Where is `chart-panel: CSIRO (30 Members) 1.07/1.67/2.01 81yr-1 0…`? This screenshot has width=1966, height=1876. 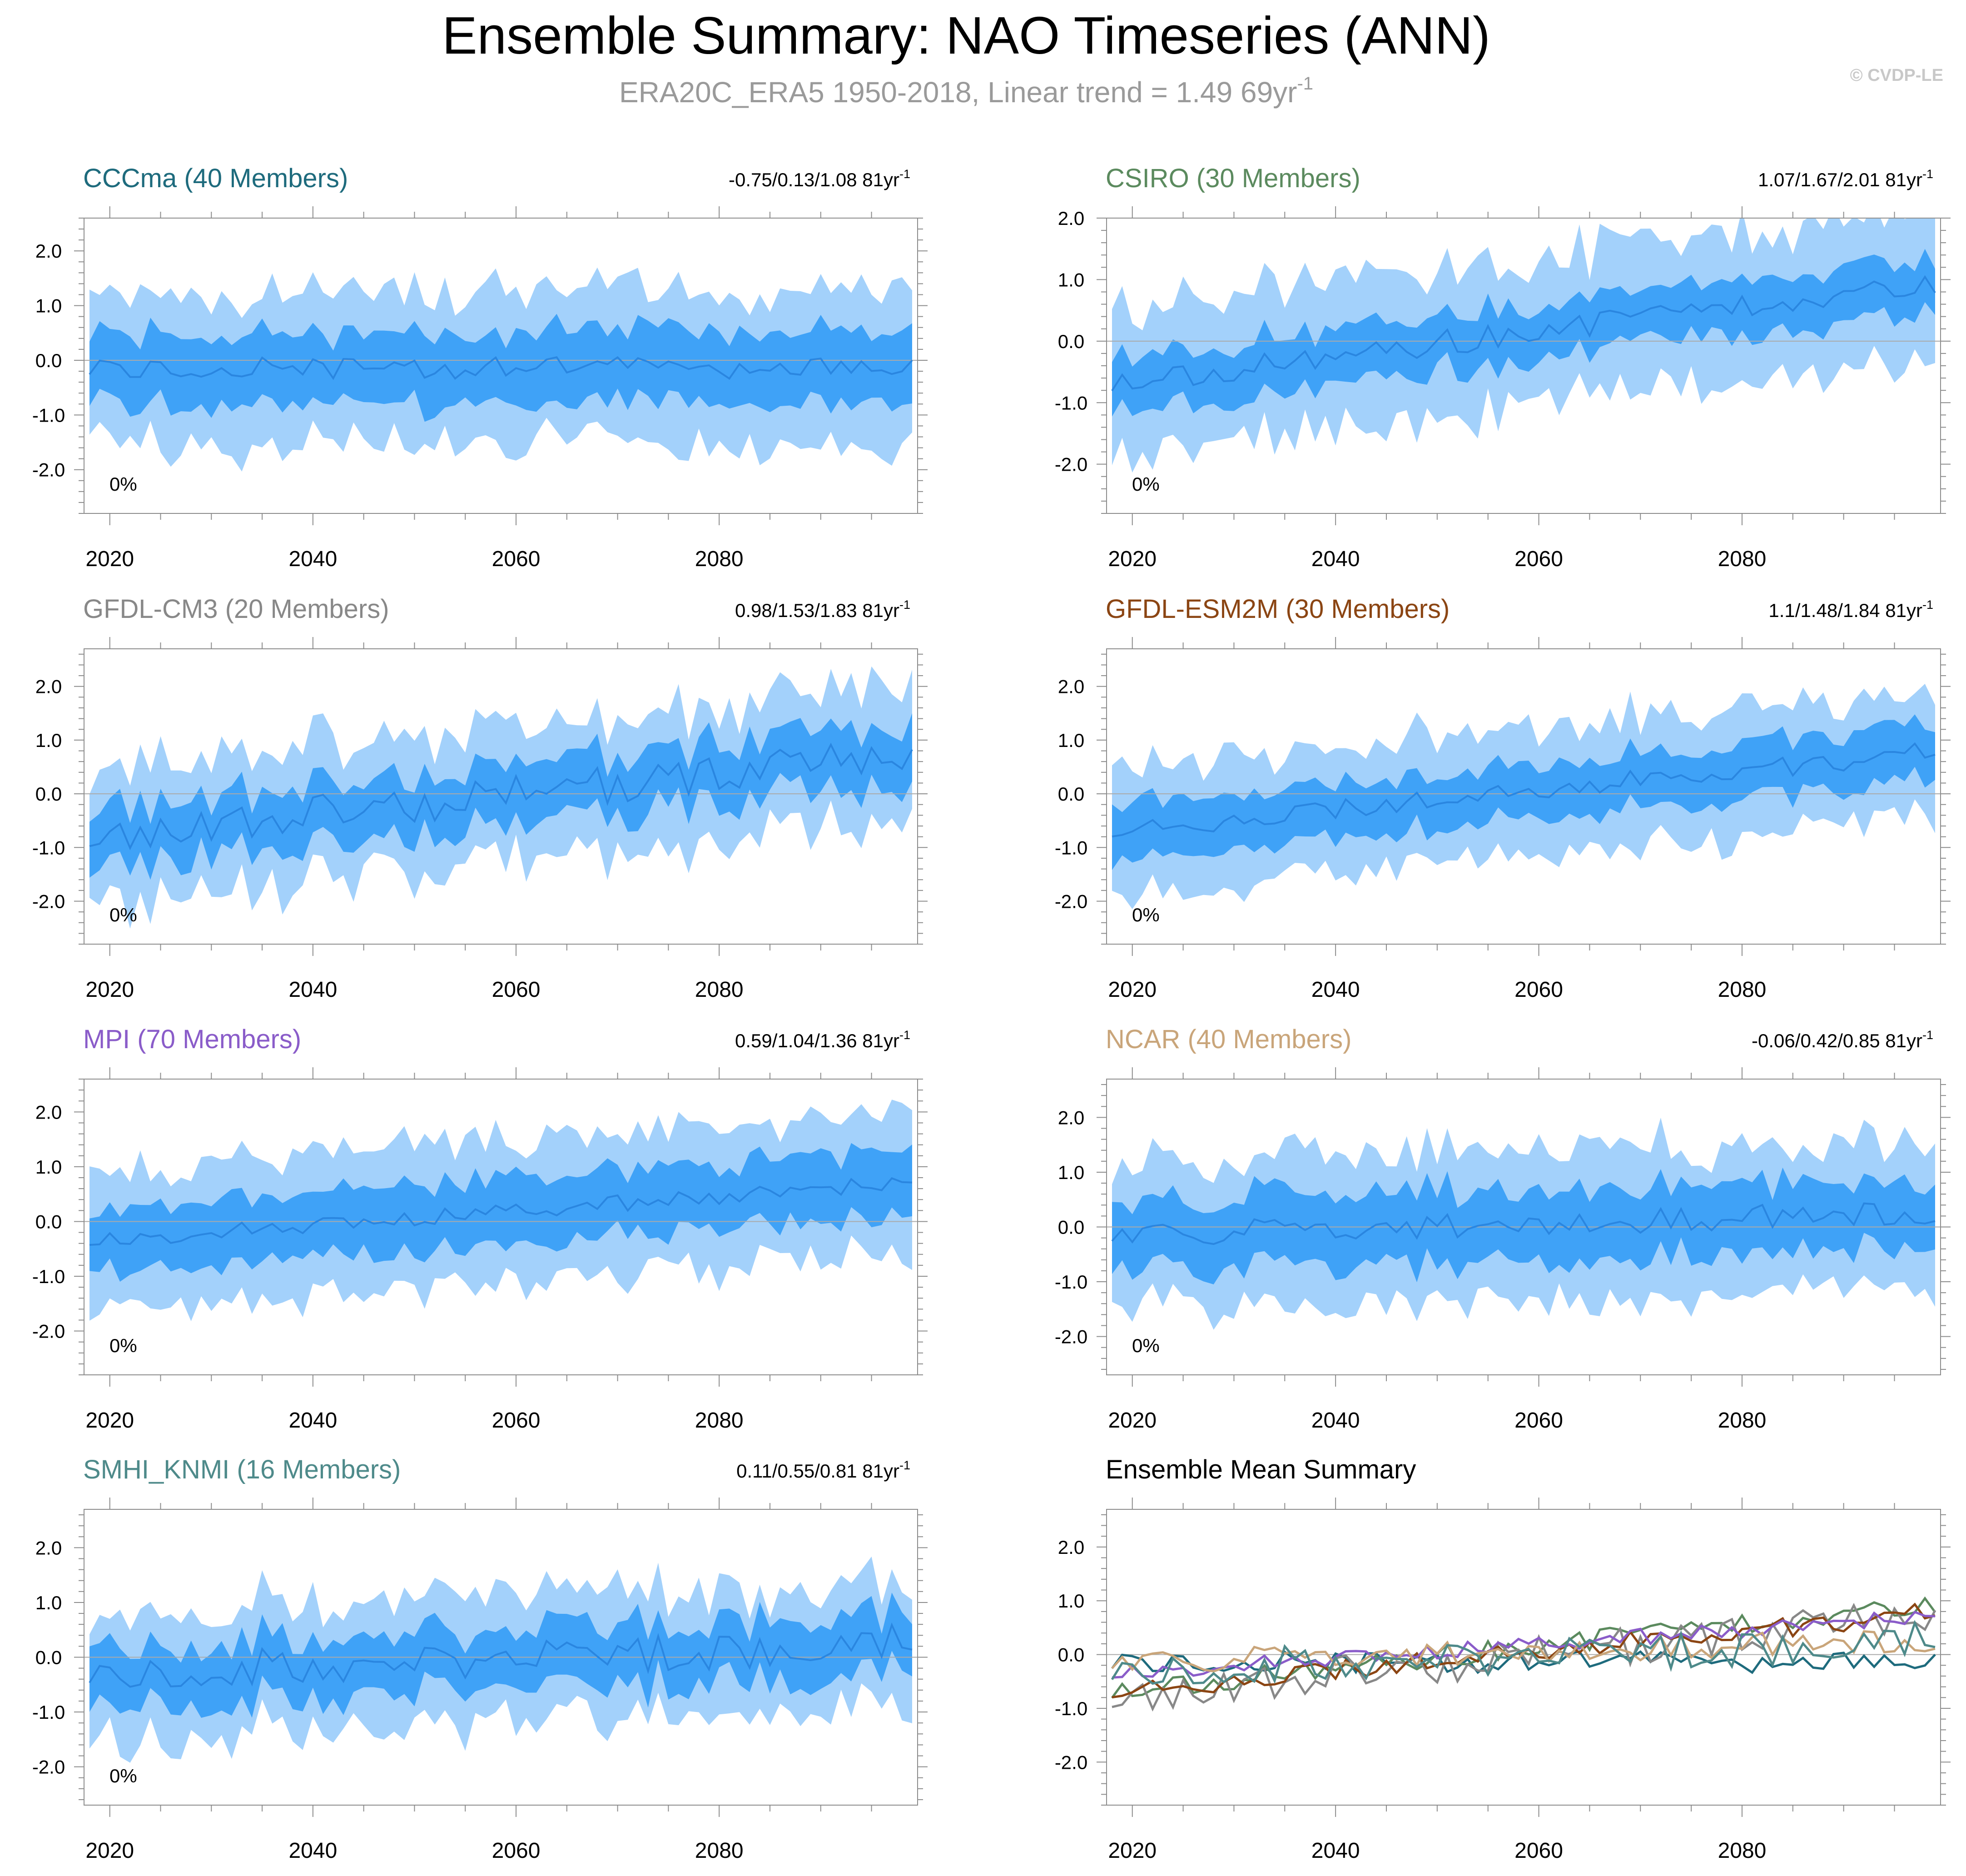 chart-panel: CSIRO (30 Members) 1.07/1.67/2.01 81yr-1 0… is located at coordinates (1503, 368).